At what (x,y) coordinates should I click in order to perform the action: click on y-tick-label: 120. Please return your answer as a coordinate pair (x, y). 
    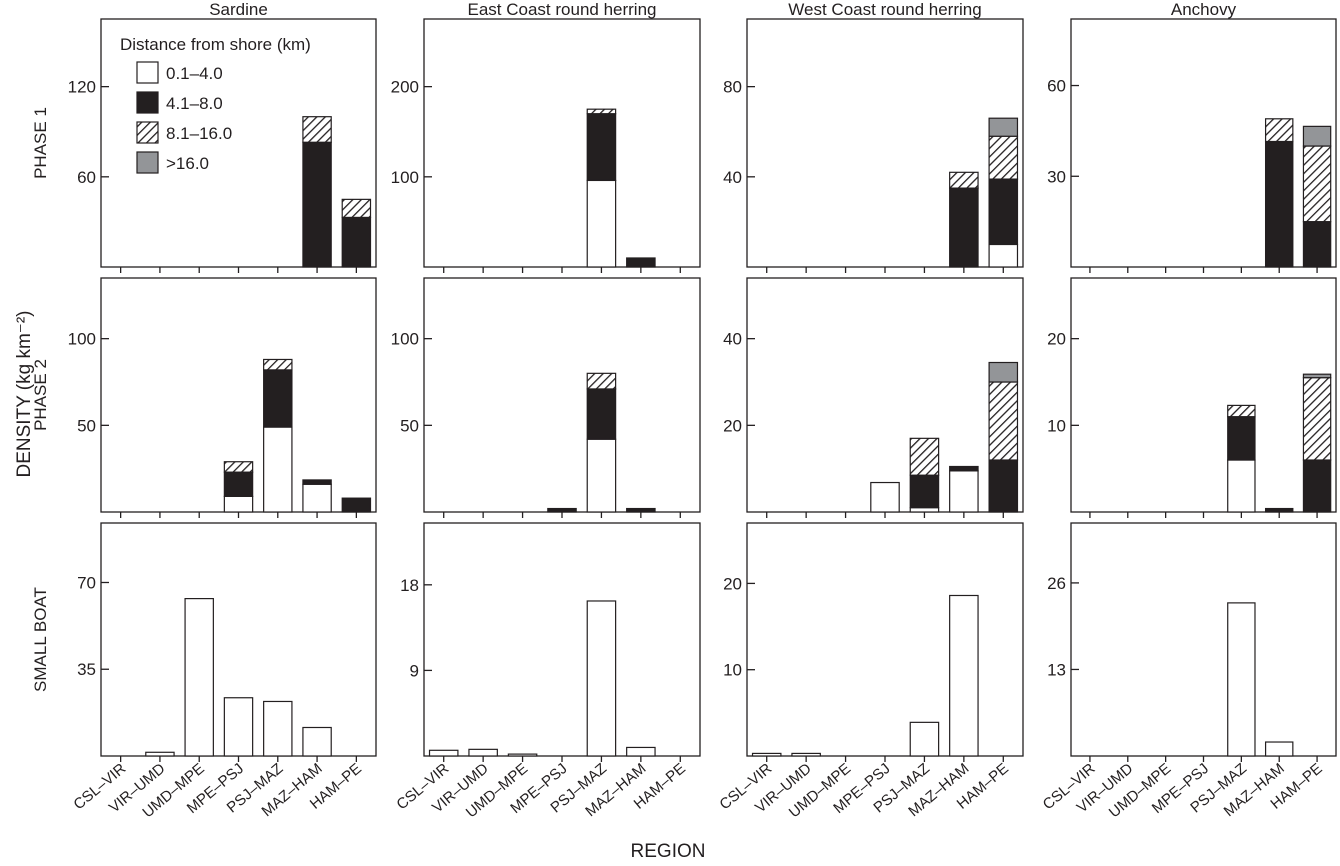
    Looking at the image, I should click on (82, 87).